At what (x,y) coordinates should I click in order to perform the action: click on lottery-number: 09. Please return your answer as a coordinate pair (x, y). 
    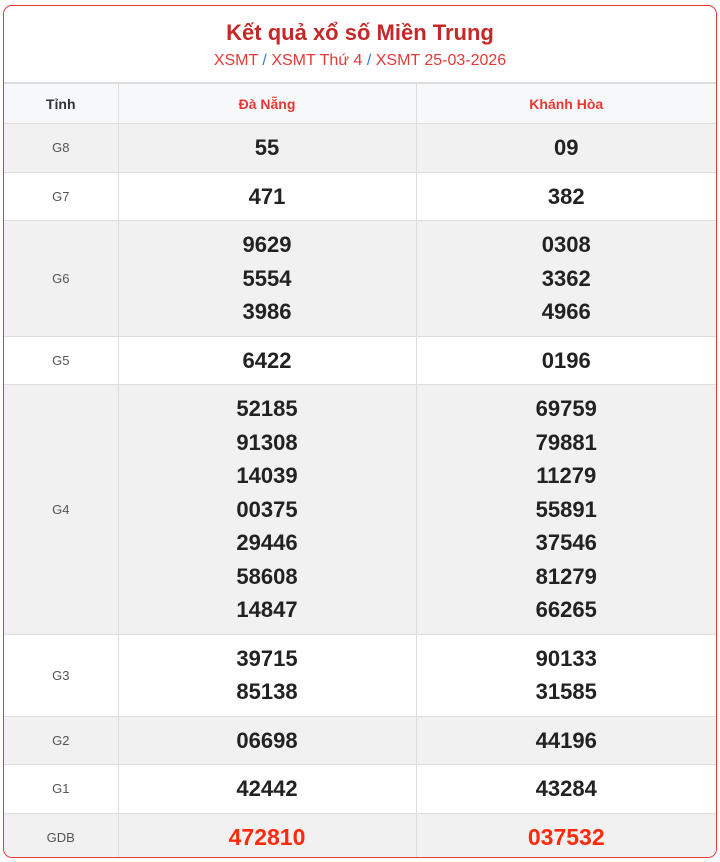
    Looking at the image, I should click on (566, 147).